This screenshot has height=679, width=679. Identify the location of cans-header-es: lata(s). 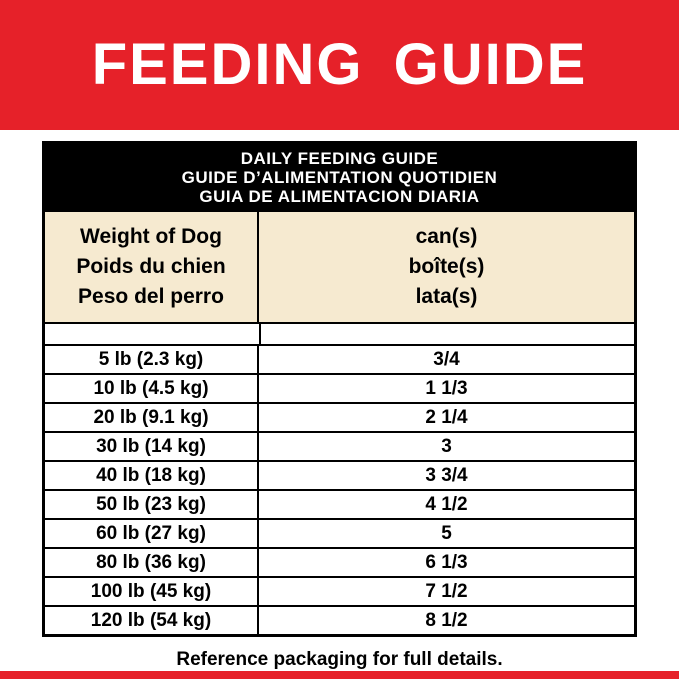
(446, 296).